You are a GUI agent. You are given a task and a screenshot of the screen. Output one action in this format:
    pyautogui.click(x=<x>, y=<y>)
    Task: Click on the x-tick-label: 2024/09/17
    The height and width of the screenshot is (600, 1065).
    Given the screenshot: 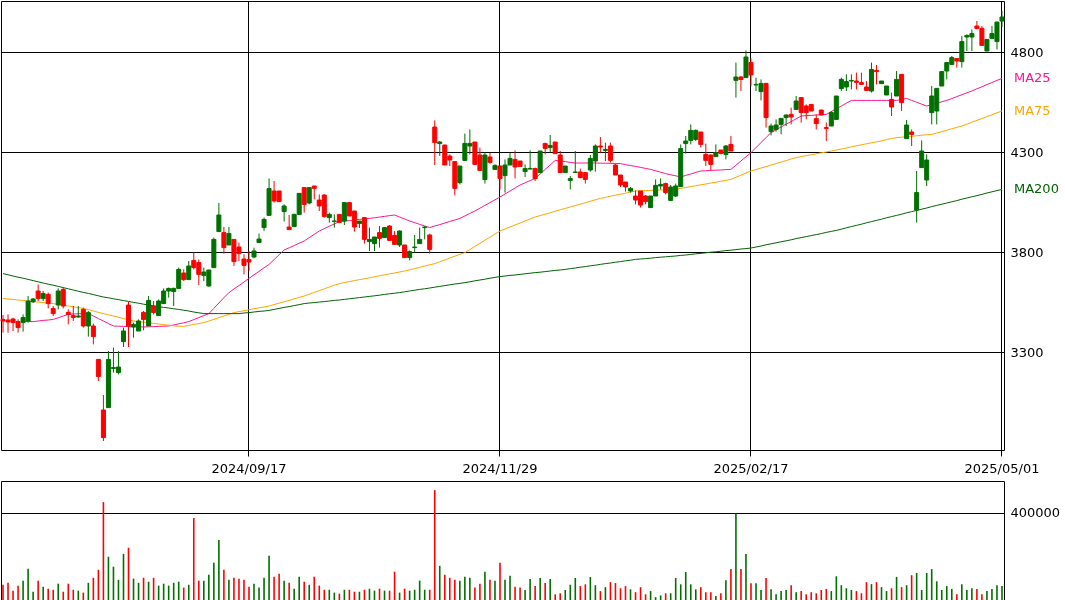 What is the action you would take?
    pyautogui.click(x=249, y=468)
    